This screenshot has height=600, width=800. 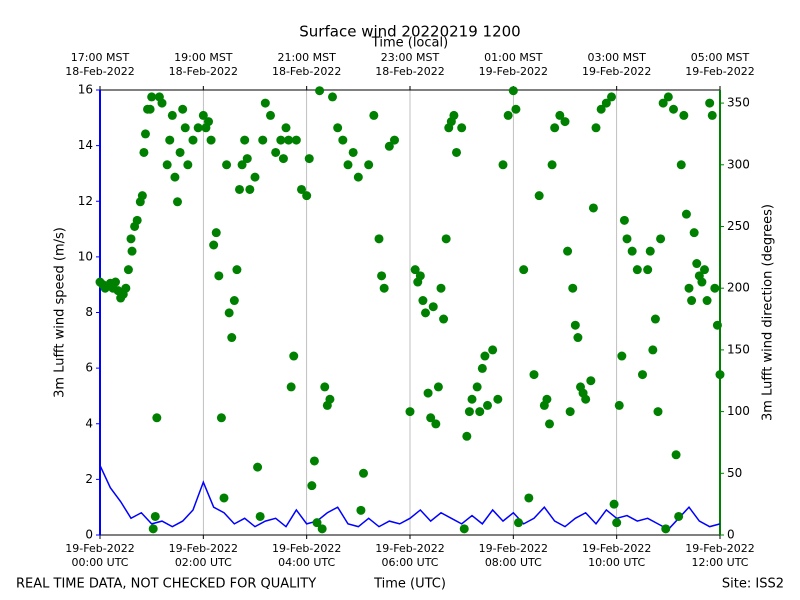 What do you see at coordinates (89, 479) in the screenshot?
I see `y-tick-label: 2` at bounding box center [89, 479].